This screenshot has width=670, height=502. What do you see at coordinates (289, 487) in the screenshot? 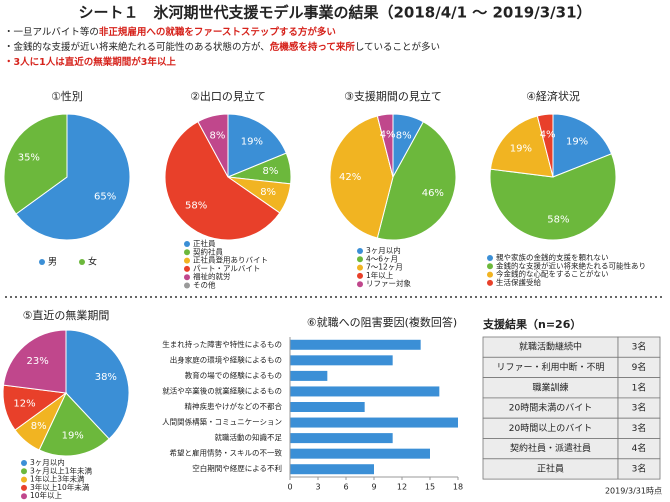
I see `x-tick-label: 0` at bounding box center [289, 487].